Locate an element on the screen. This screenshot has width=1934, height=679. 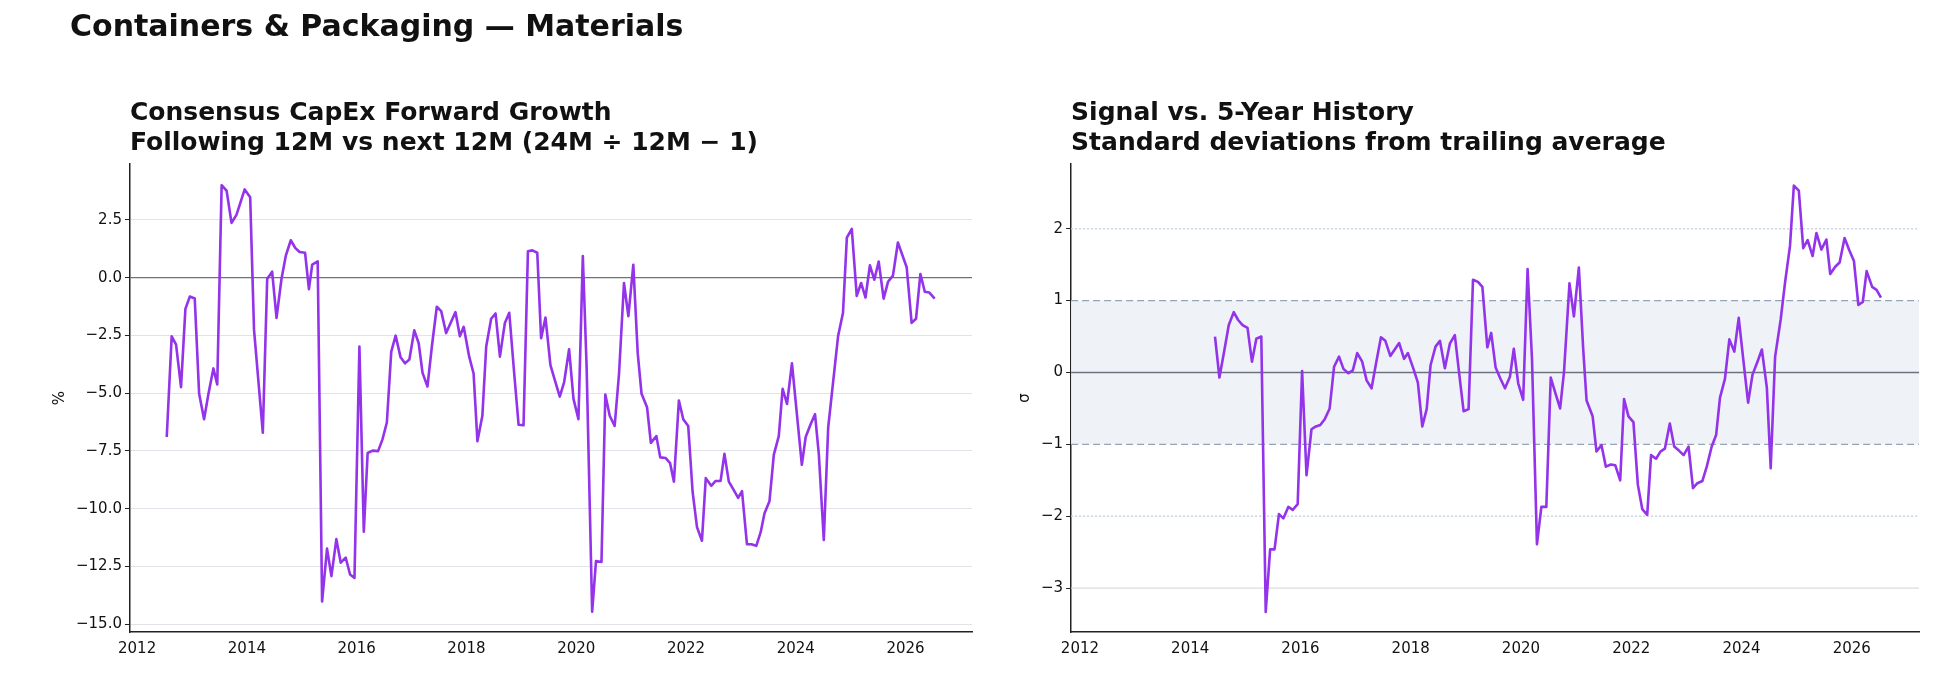
text: Containers & Packaging — Materials is located at coordinates (377, 25).